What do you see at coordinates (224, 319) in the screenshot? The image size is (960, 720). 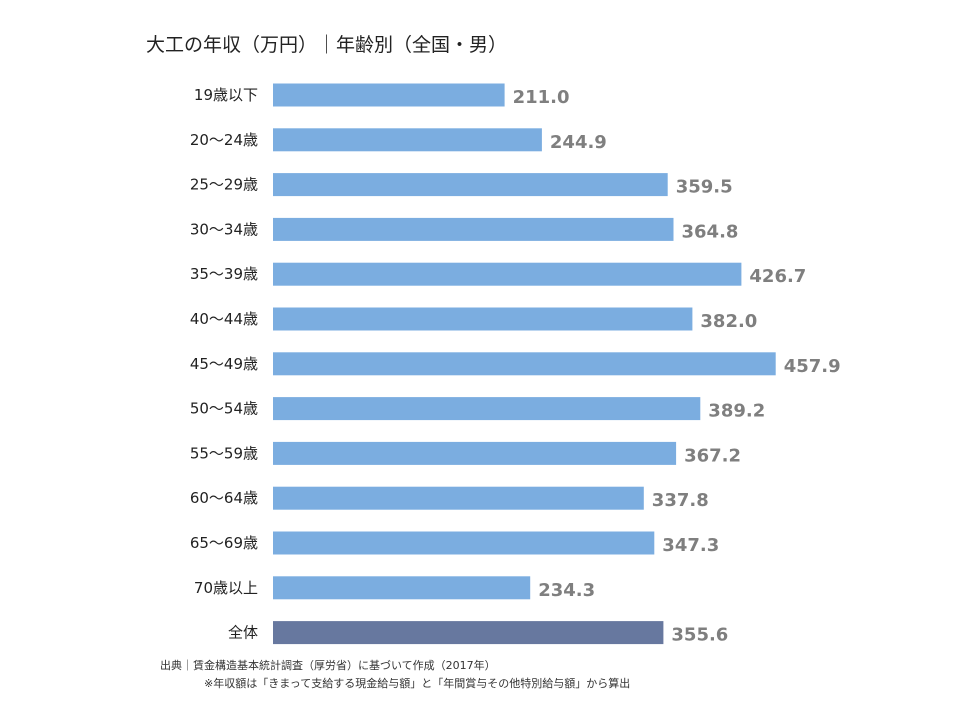 I see `category-label-5: 40～44歳` at bounding box center [224, 319].